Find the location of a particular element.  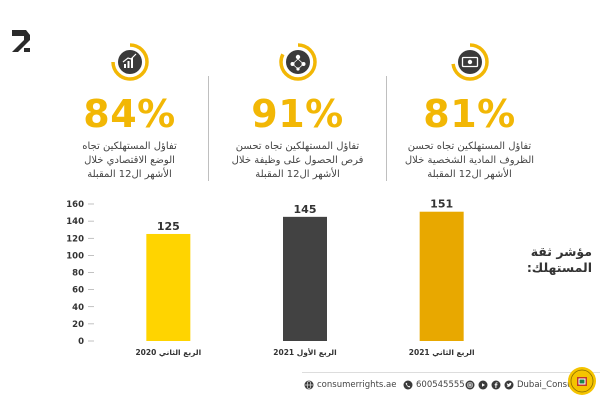

chart-title-line: المستهلك: is located at coordinates (559, 267).